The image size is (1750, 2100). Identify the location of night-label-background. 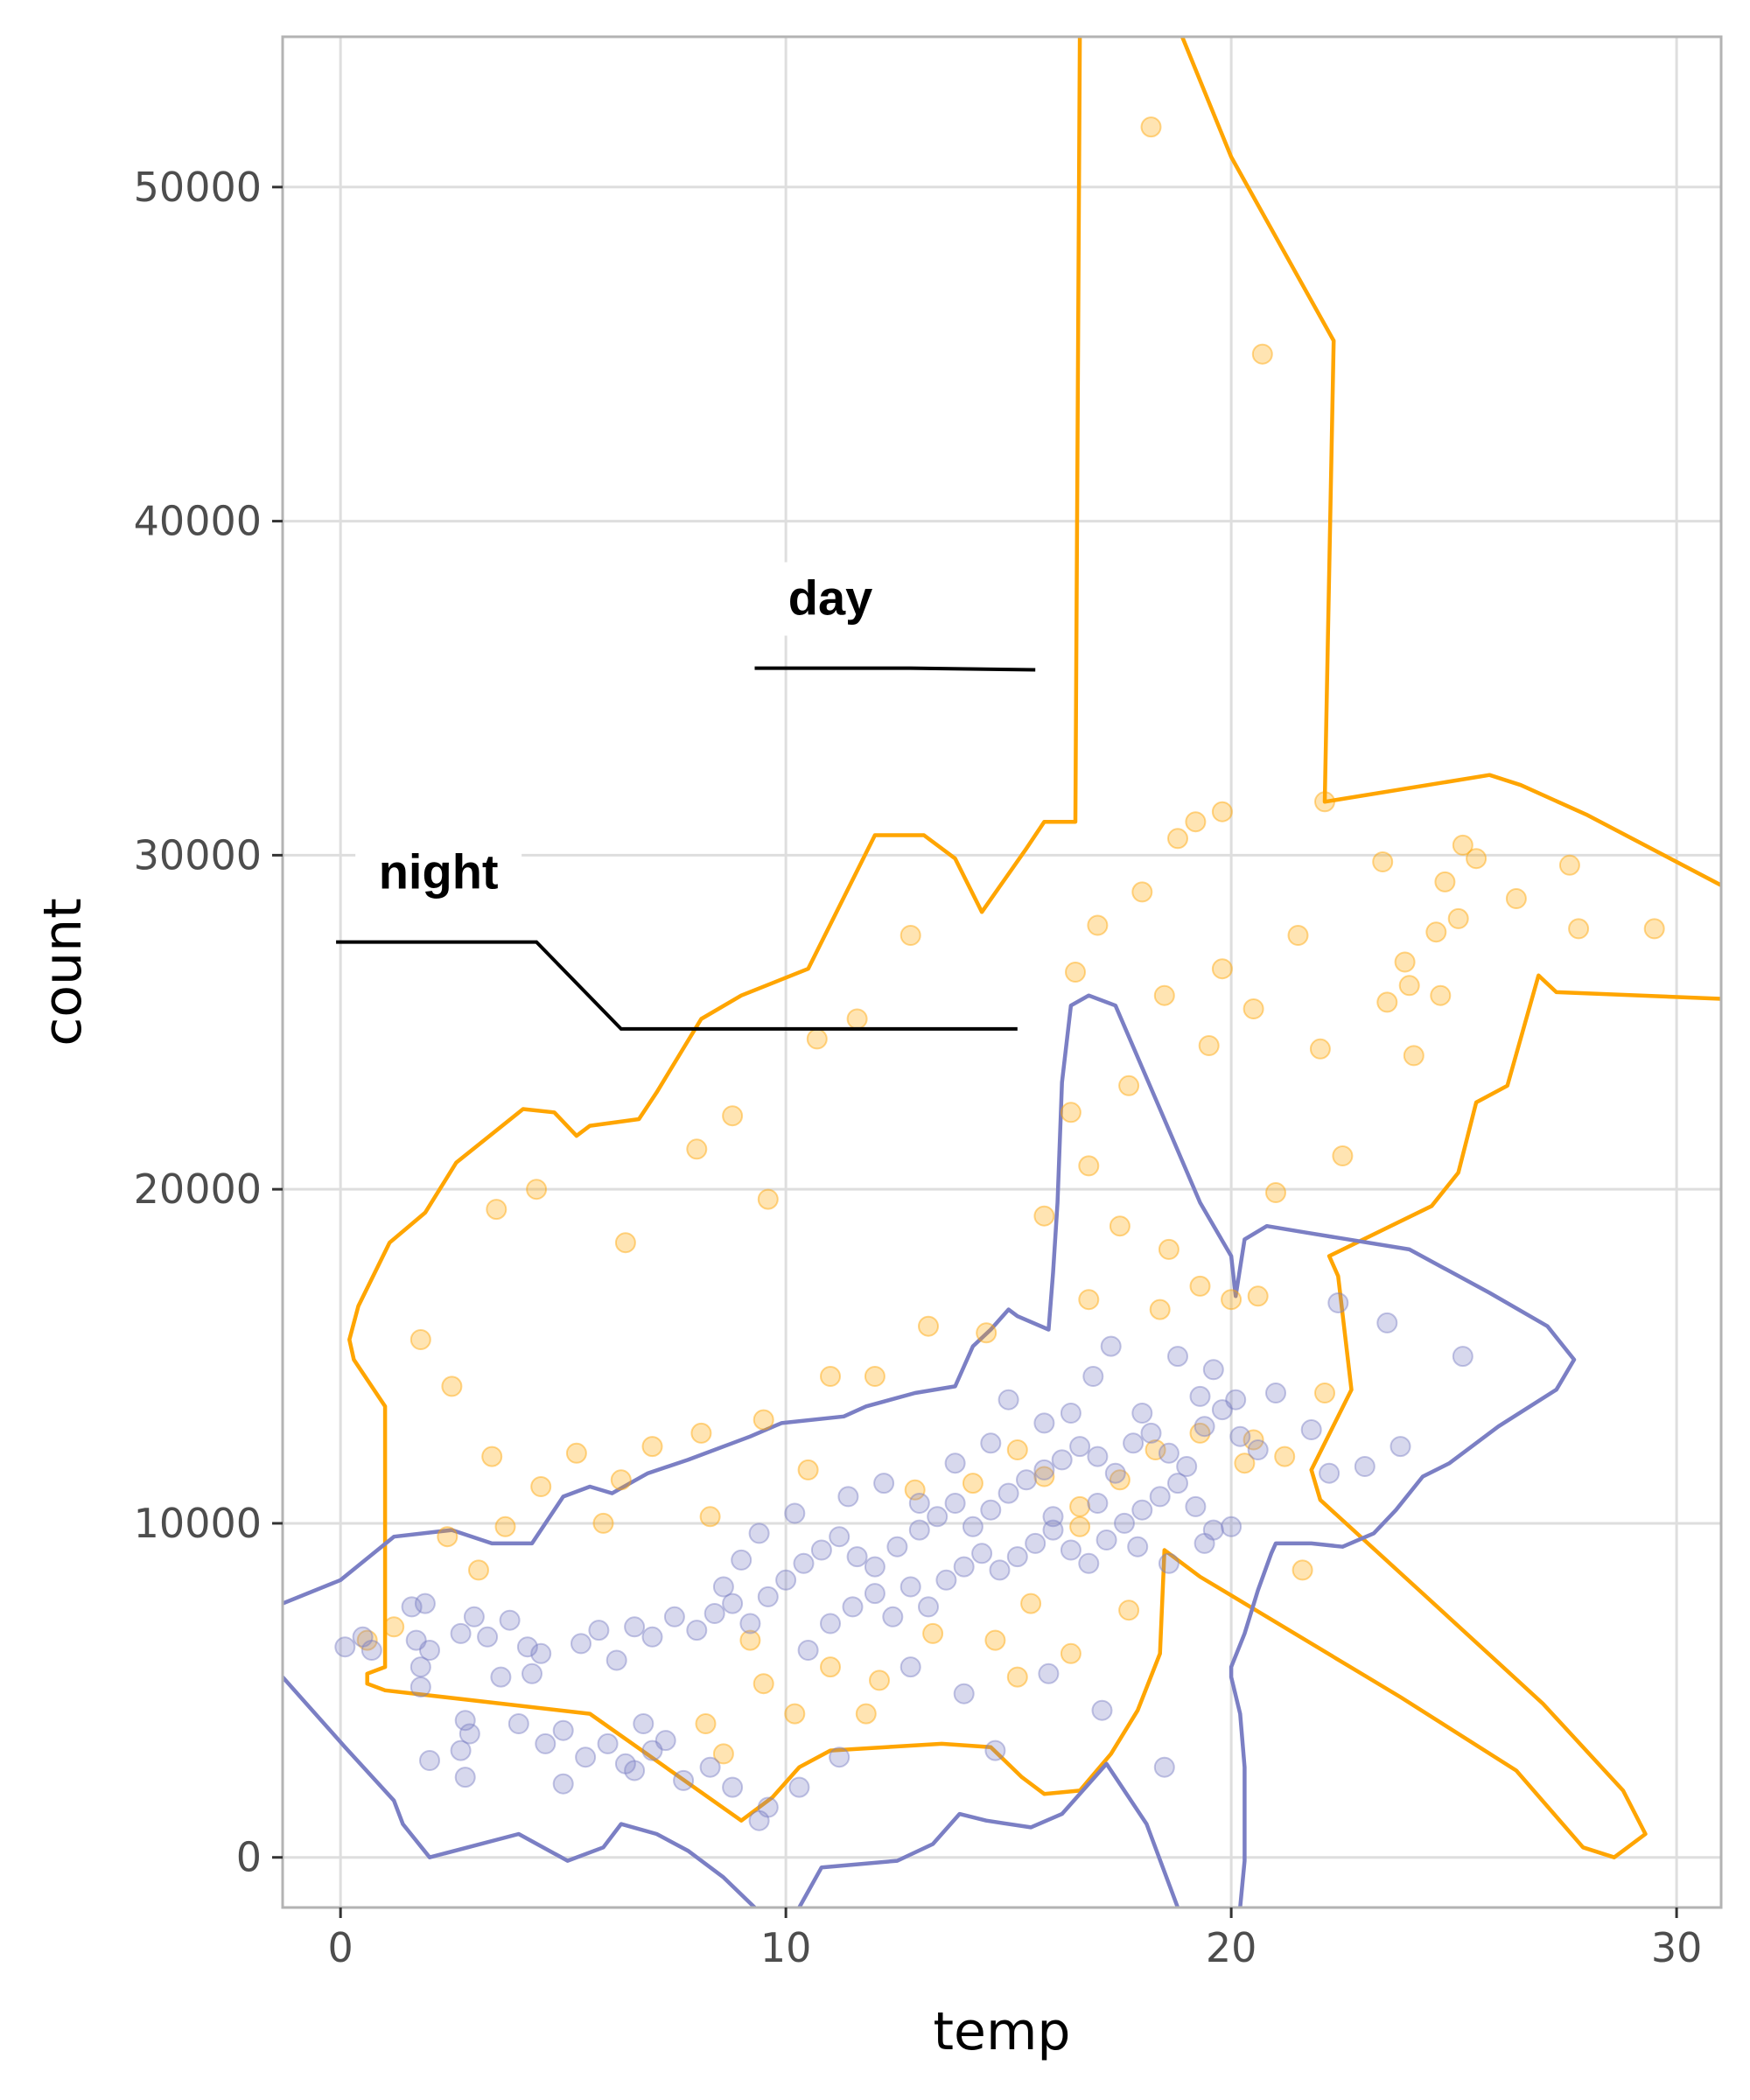
(438, 873).